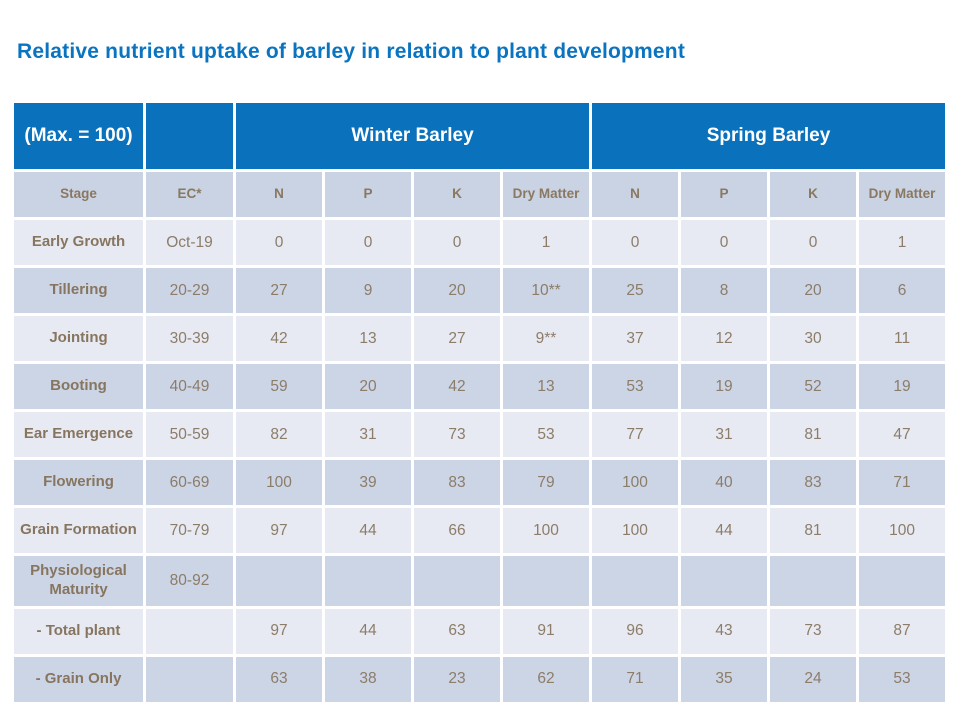  Describe the element at coordinates (724, 482) in the screenshot. I see `value-cell: 40` at that location.